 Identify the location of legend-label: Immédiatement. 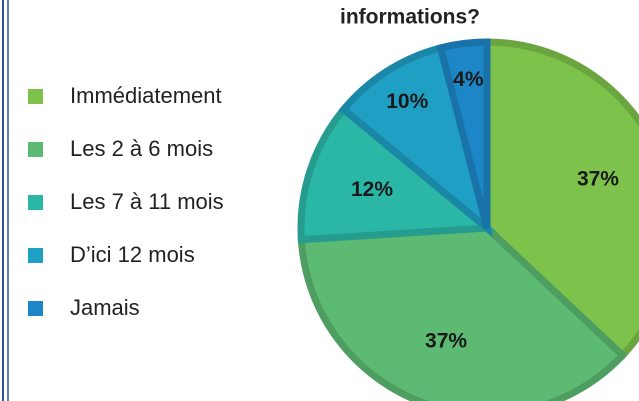
(146, 95).